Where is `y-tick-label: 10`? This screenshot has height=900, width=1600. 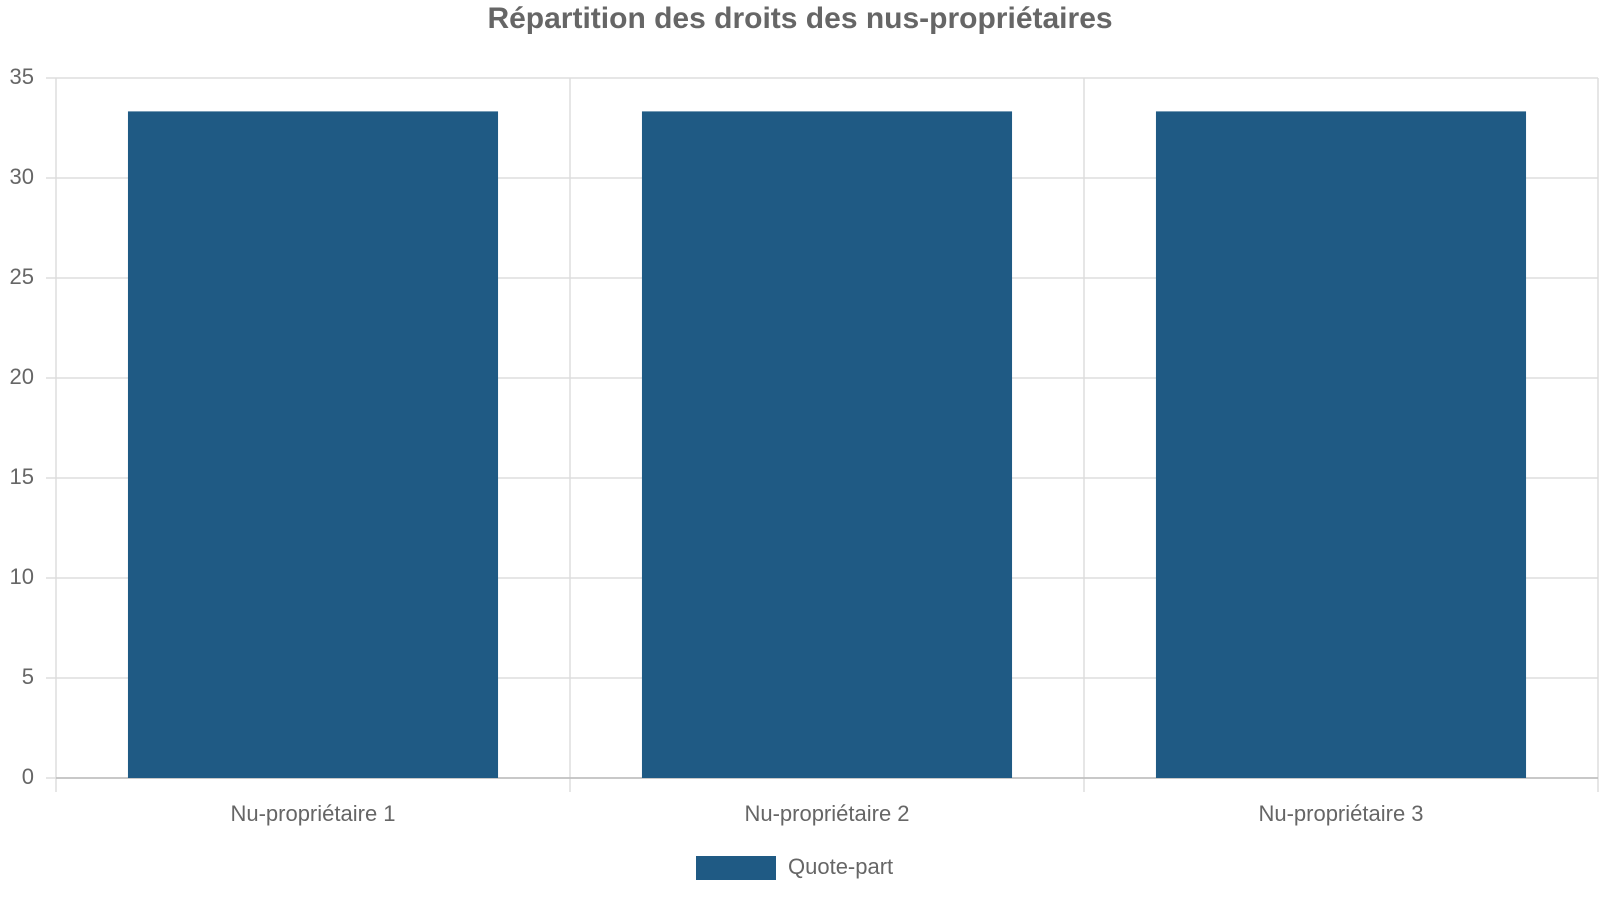
y-tick-label: 10 is located at coordinates (22, 576).